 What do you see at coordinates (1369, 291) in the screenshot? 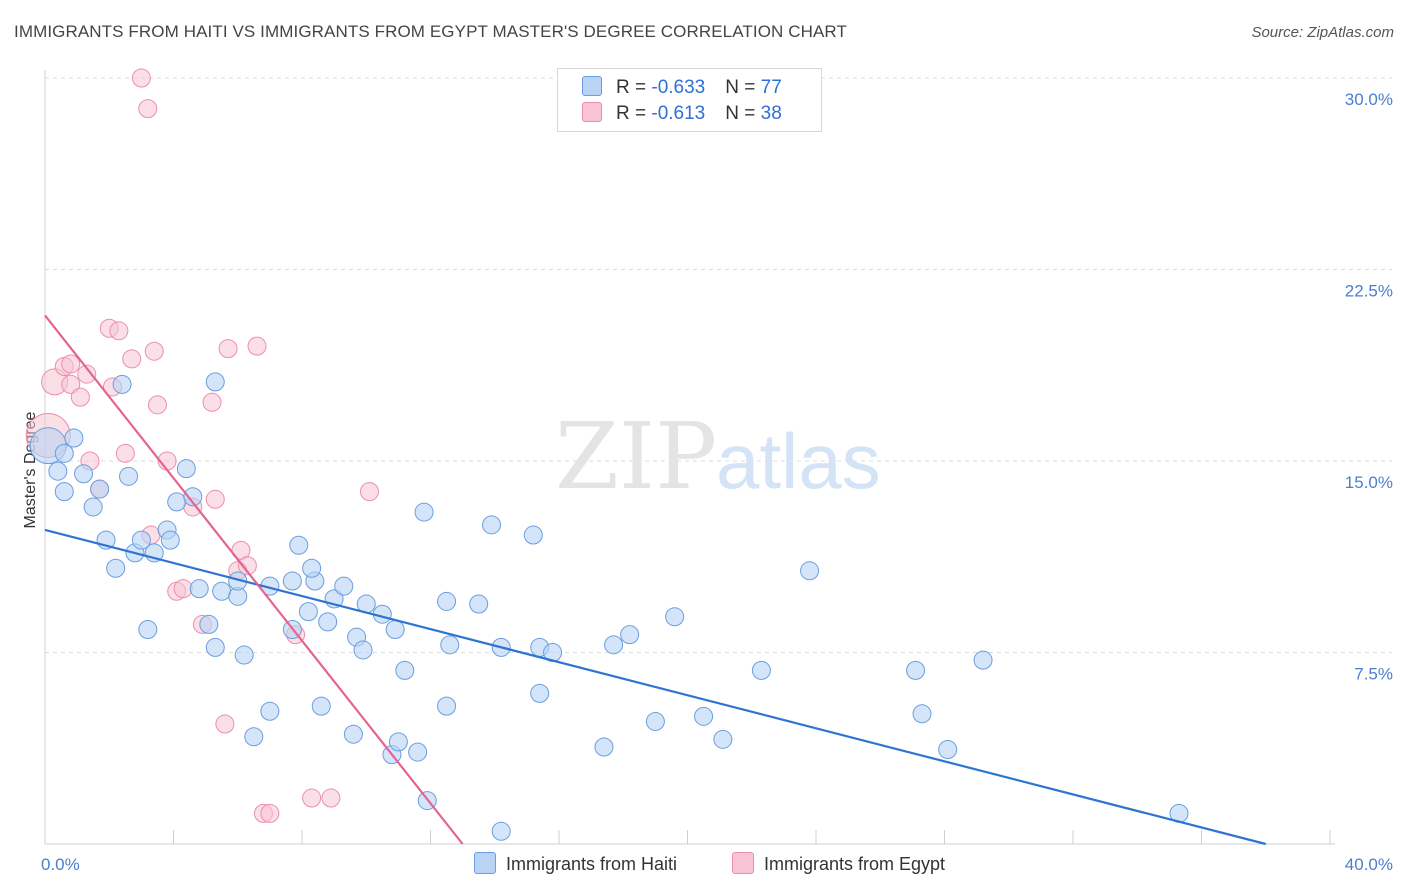
I see `y-tick-label: 22.5%` at bounding box center [1369, 291].